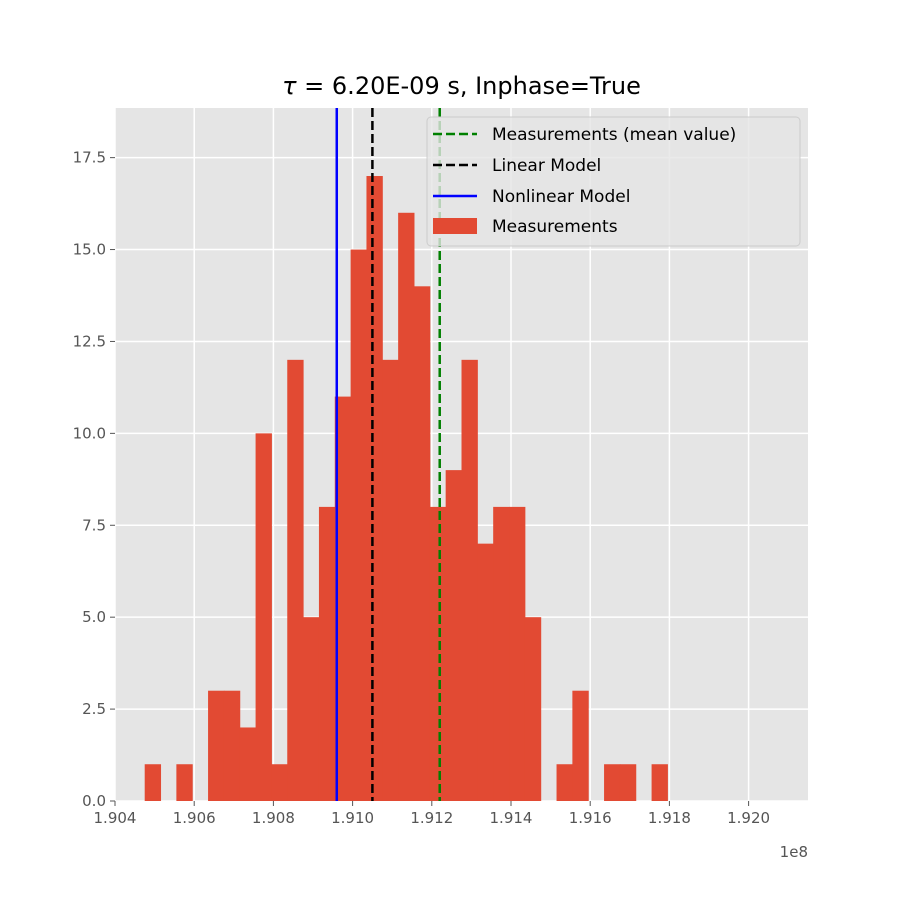 Image resolution: width=900 pixels, height=900 pixels. What do you see at coordinates (89, 341) in the screenshot?
I see `y-tick-label: 12.5` at bounding box center [89, 341].